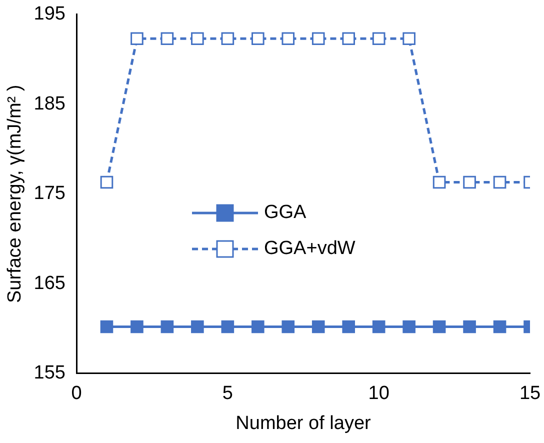 This screenshot has width=544, height=443. Describe the element at coordinates (50, 193) in the screenshot. I see `y-tick-label: 175` at that location.